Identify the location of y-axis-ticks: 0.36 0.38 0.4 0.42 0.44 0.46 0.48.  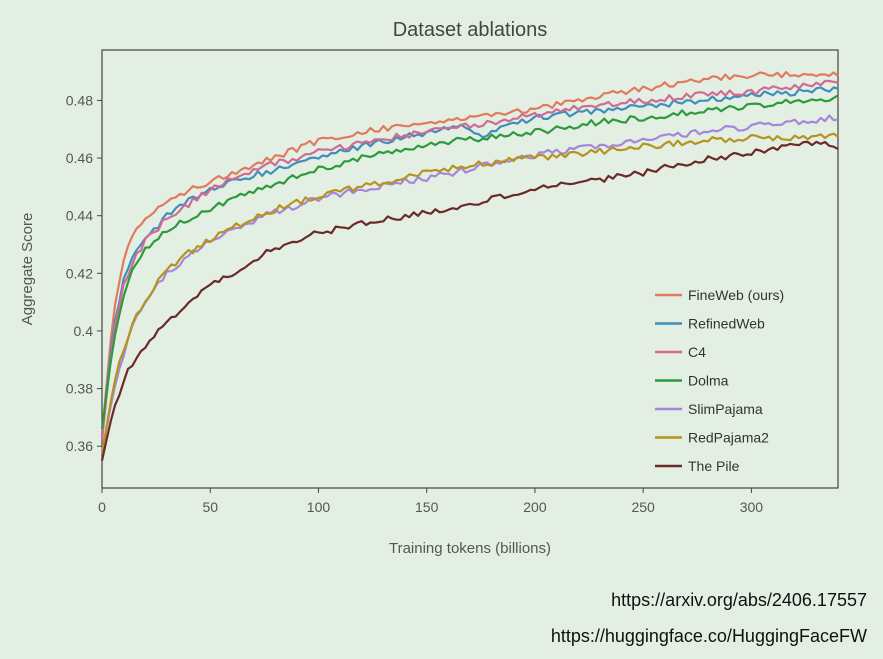
(84, 273).